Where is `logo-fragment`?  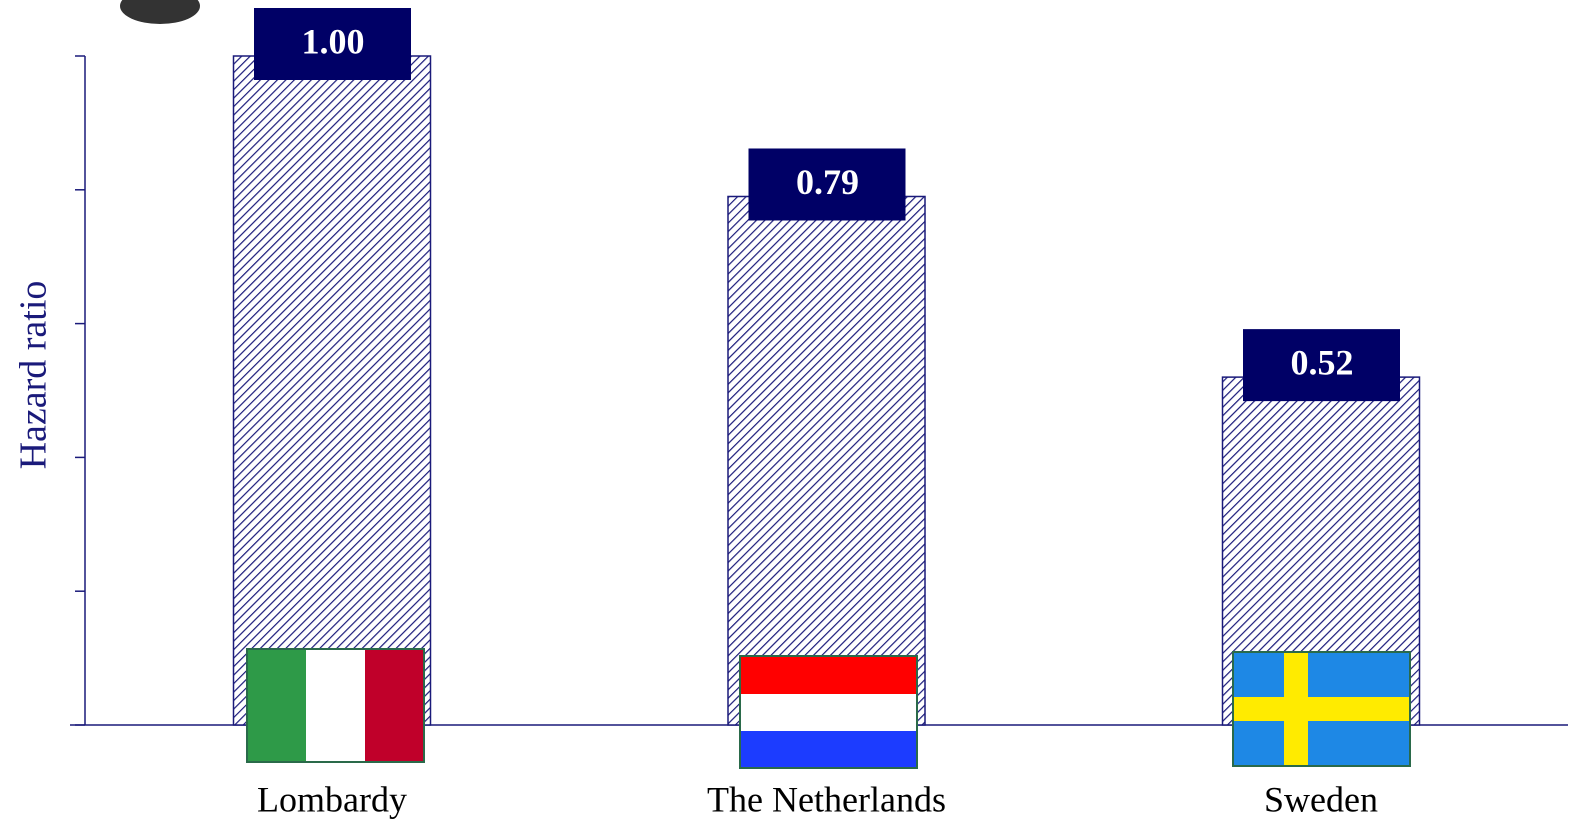
logo-fragment is located at coordinates (160, 12).